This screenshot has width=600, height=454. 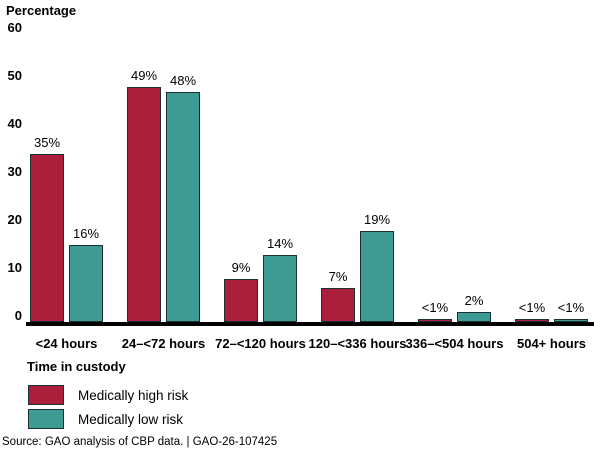 What do you see at coordinates (131, 419) in the screenshot?
I see `legend-label: Medically low risk` at bounding box center [131, 419].